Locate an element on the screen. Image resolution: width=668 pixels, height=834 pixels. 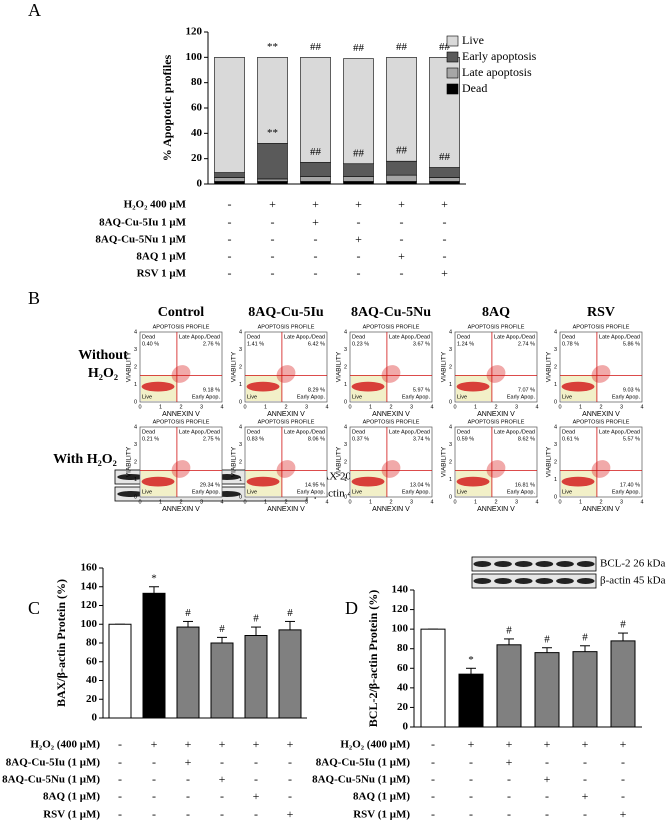
condition-label: RSV (1 μM) is located at coordinates (71, 815).